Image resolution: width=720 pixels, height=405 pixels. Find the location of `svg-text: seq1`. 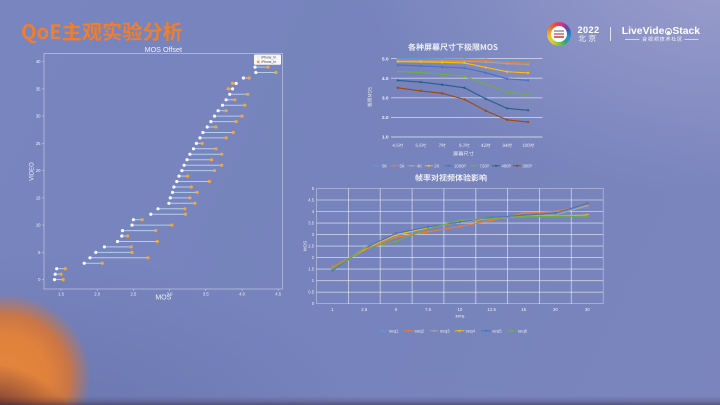

svg-text: seq1 is located at coordinates (394, 330).